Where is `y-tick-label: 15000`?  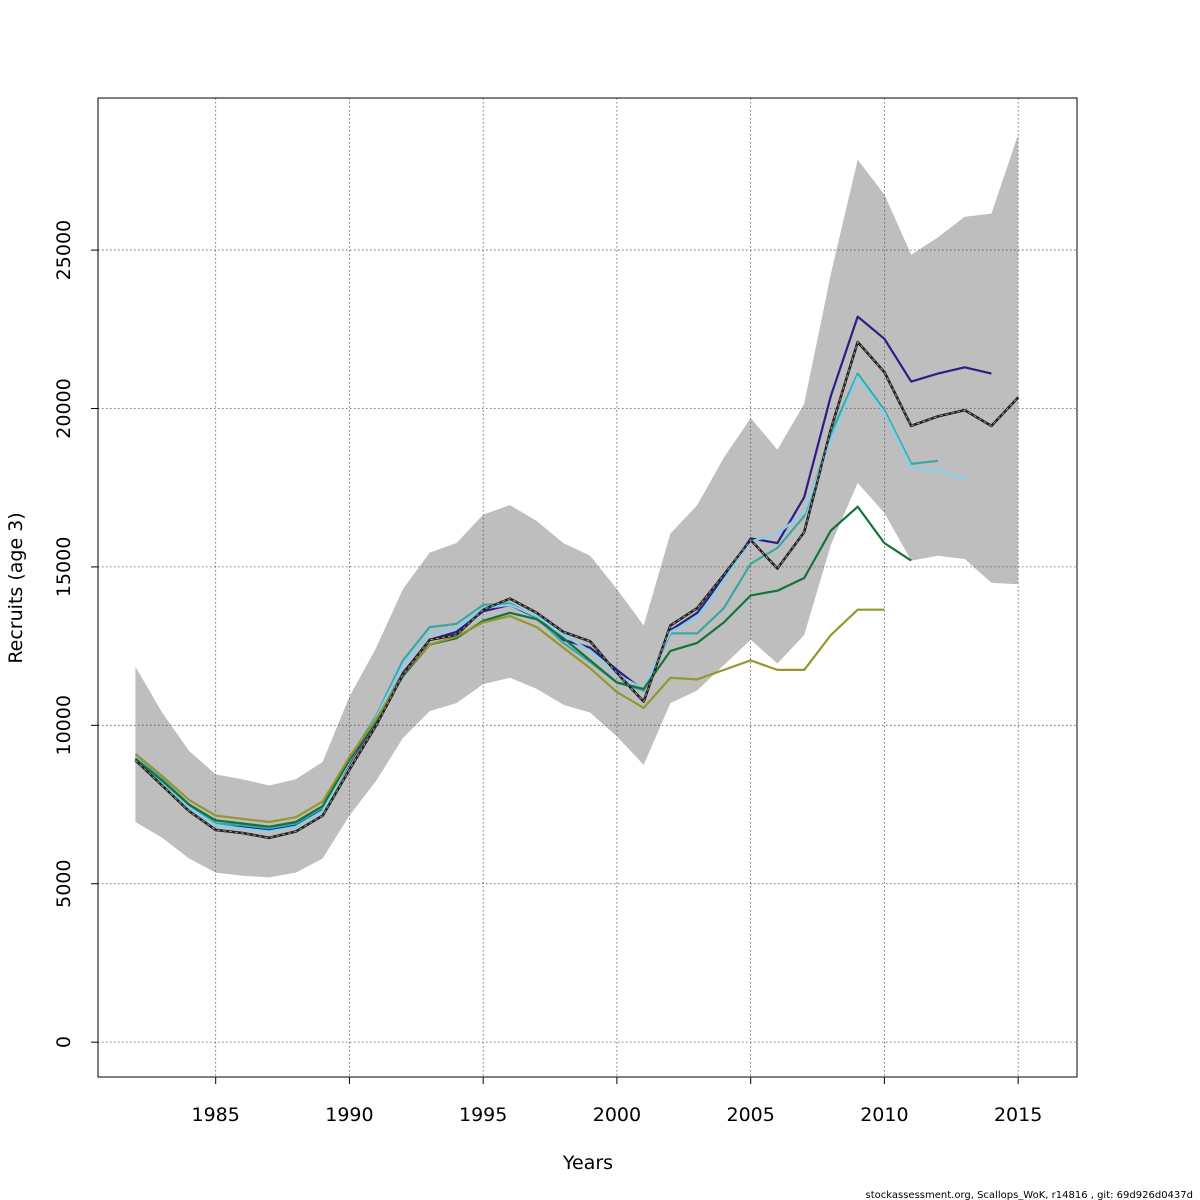 y-tick-label: 15000 is located at coordinates (64, 567).